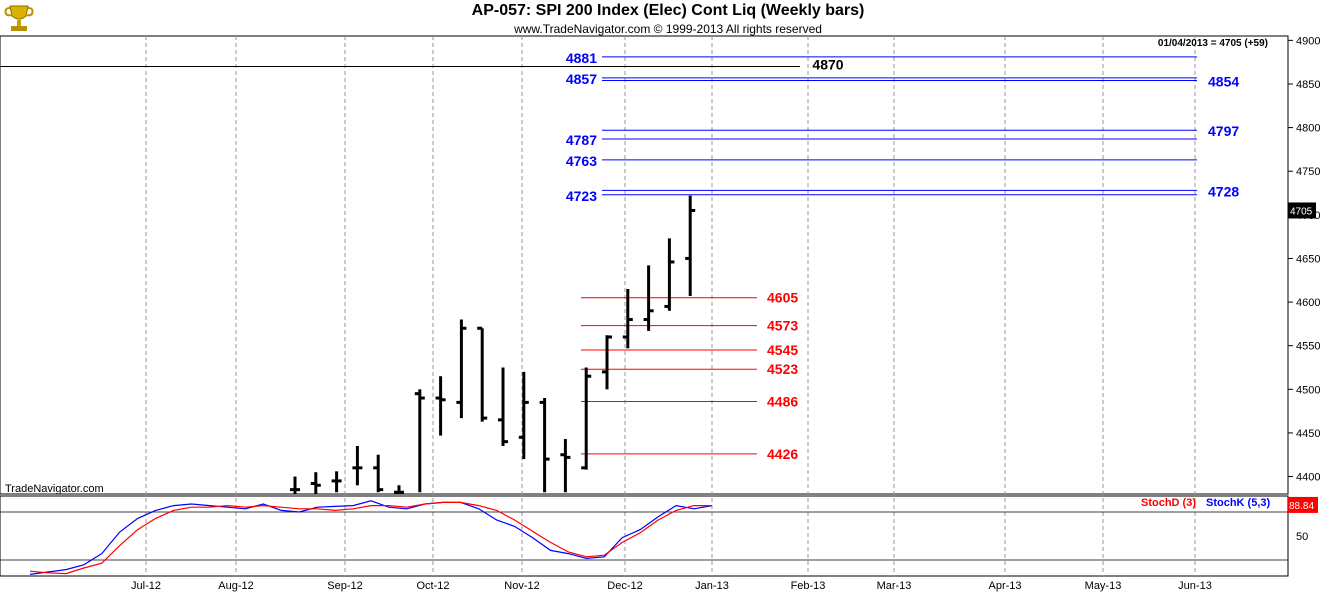 The image size is (1336, 594). What do you see at coordinates (782, 326) in the screenshot?
I see `support-label: 4573` at bounding box center [782, 326].